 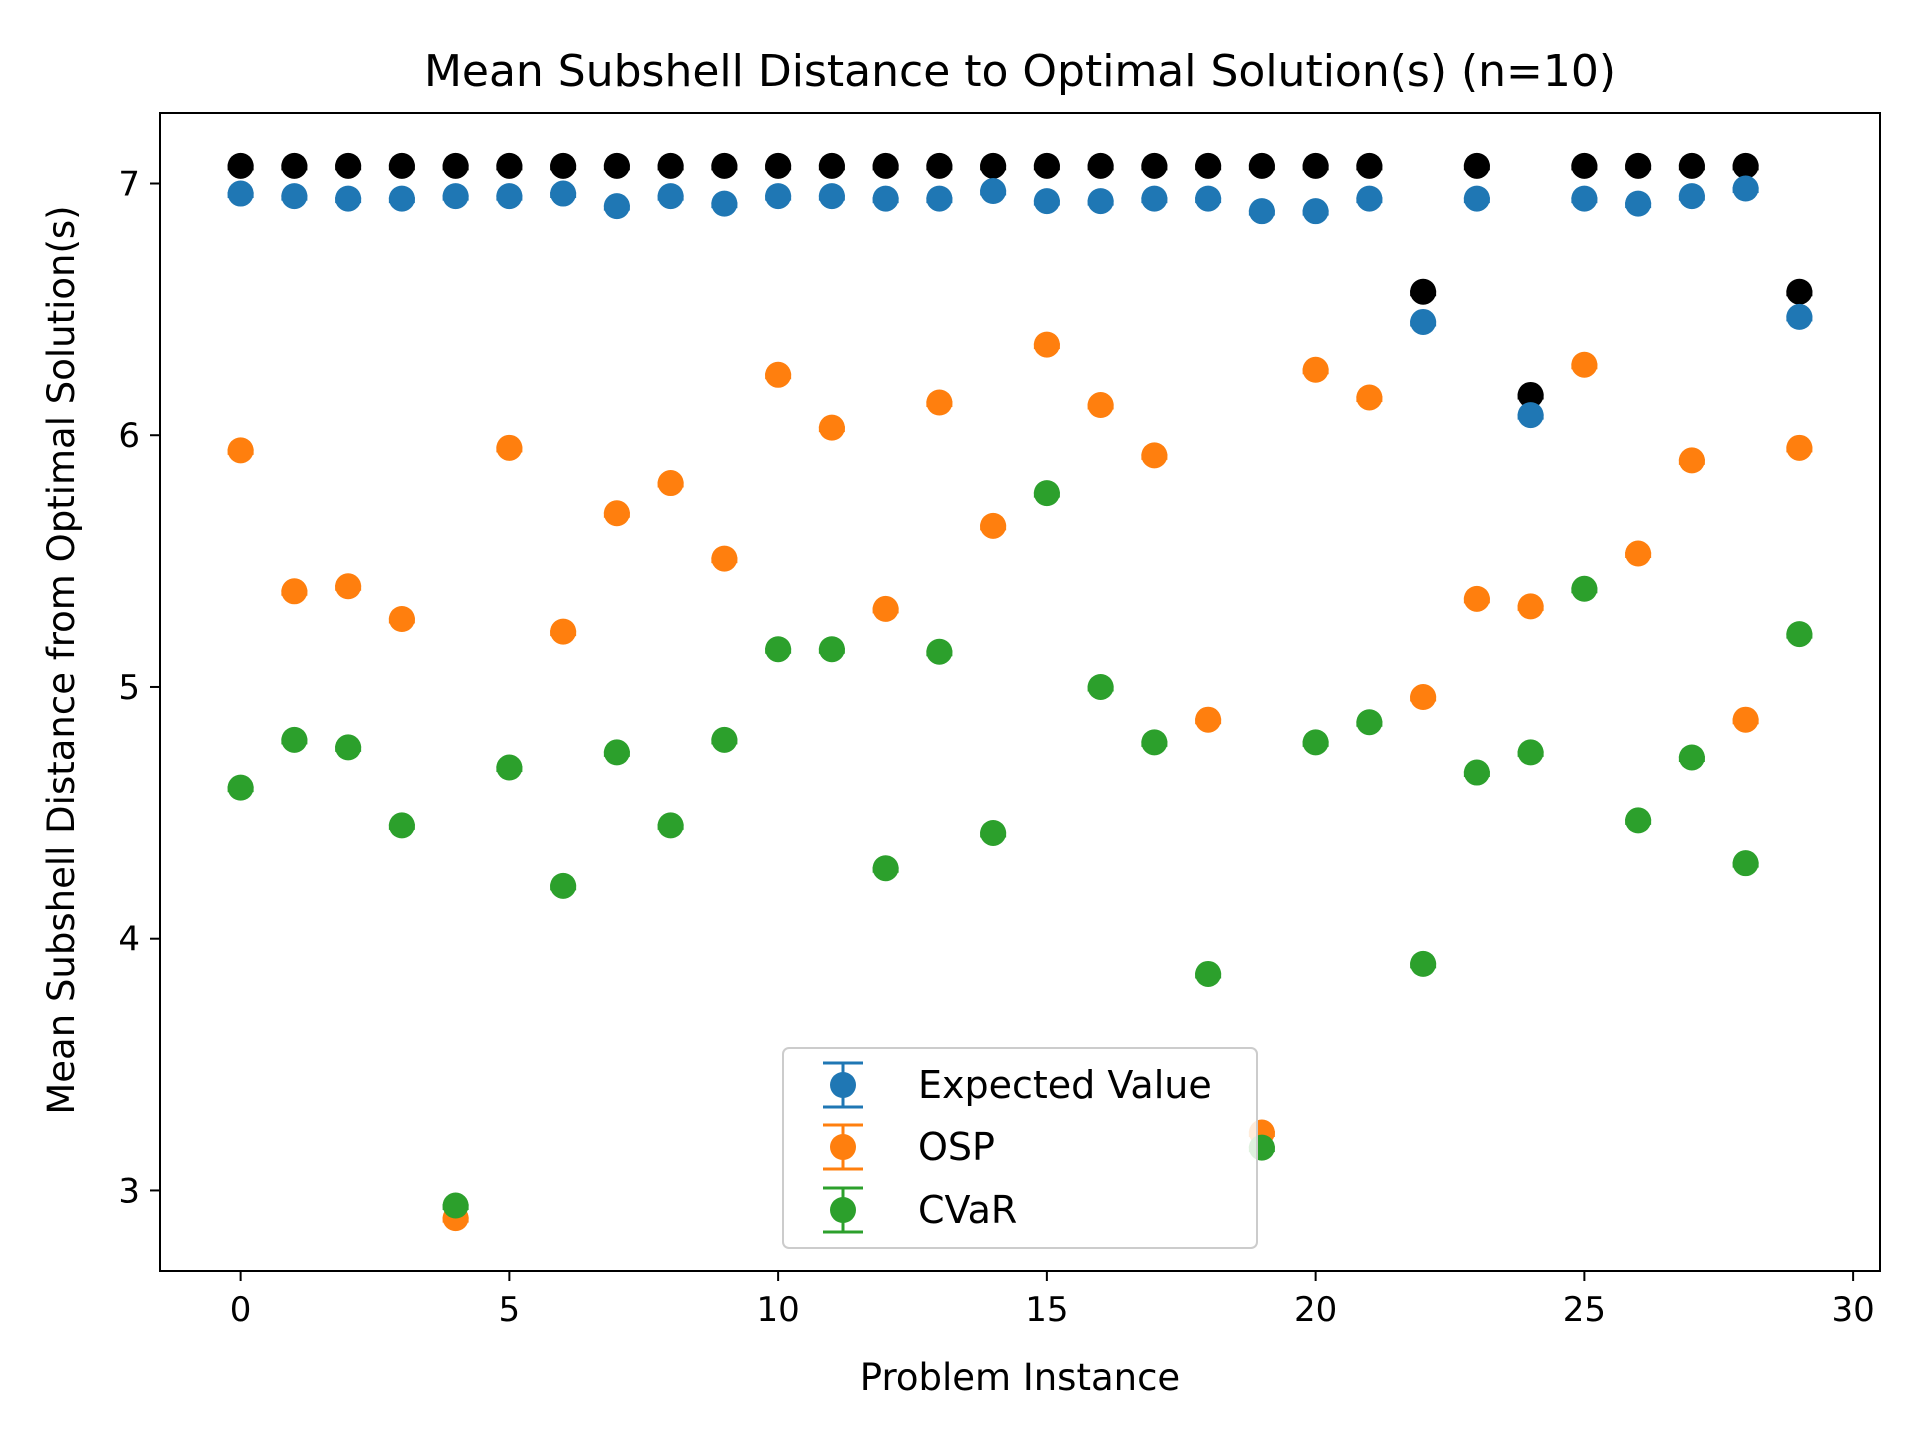 What do you see at coordinates (1065, 1085) in the screenshot?
I see `legend-label: Expected Value` at bounding box center [1065, 1085].